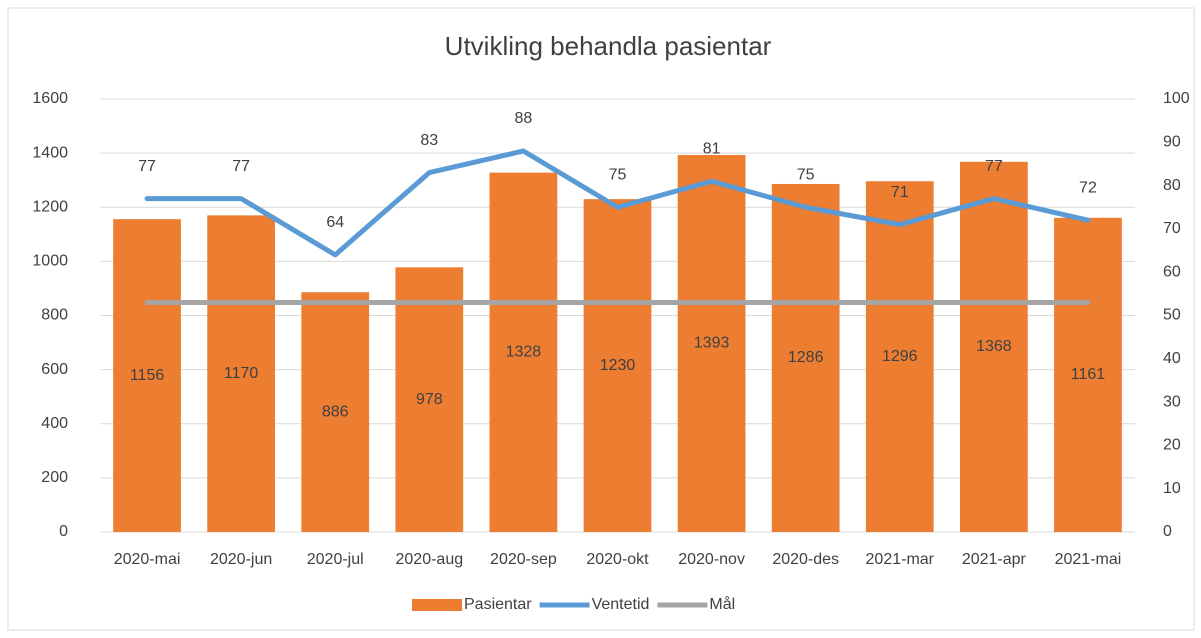  I want to click on y-tick-label: 200, so click(54, 477).